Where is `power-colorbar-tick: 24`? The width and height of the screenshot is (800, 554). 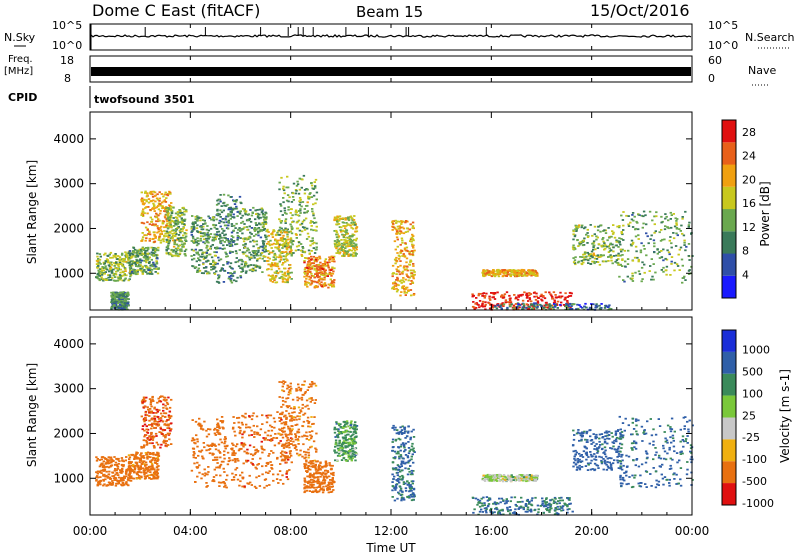
power-colorbar-tick: 24 is located at coordinates (749, 156).